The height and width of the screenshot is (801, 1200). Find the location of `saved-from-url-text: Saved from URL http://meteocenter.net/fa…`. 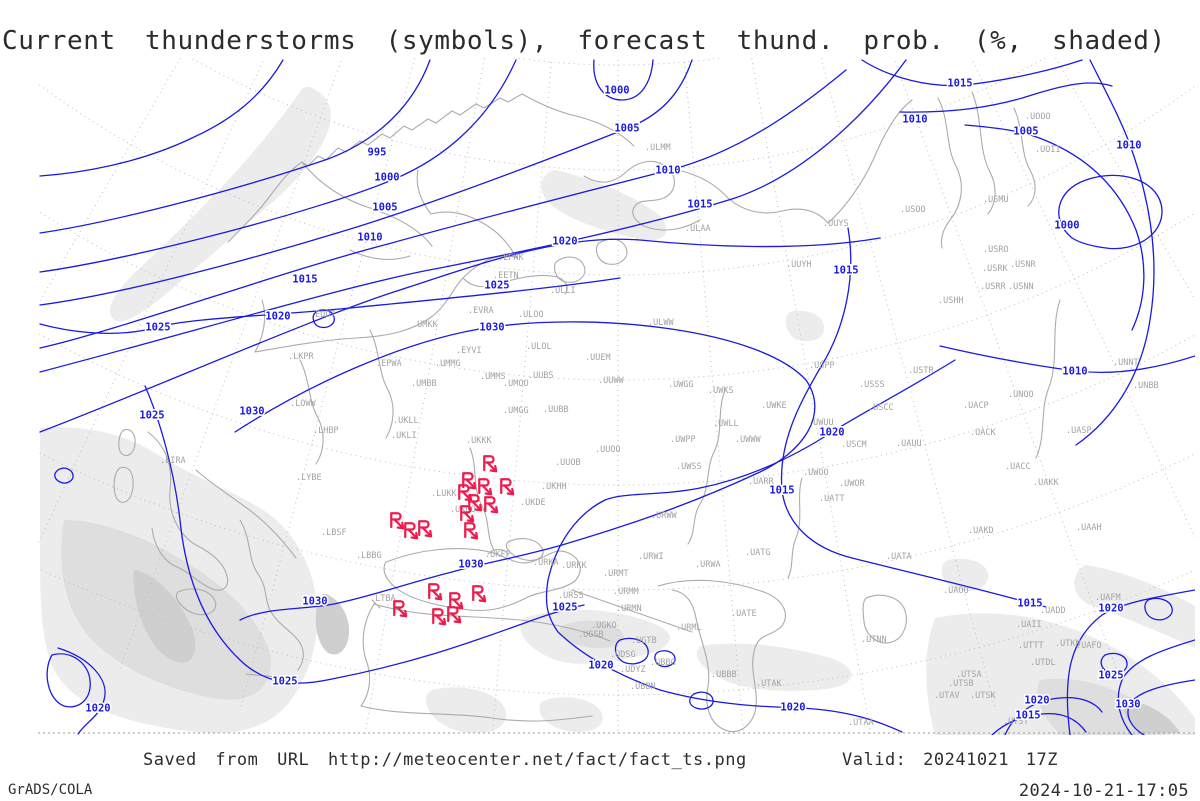

saved-from-url-text: Saved from URL http://meteocenter.net/fa… is located at coordinates (445, 760).